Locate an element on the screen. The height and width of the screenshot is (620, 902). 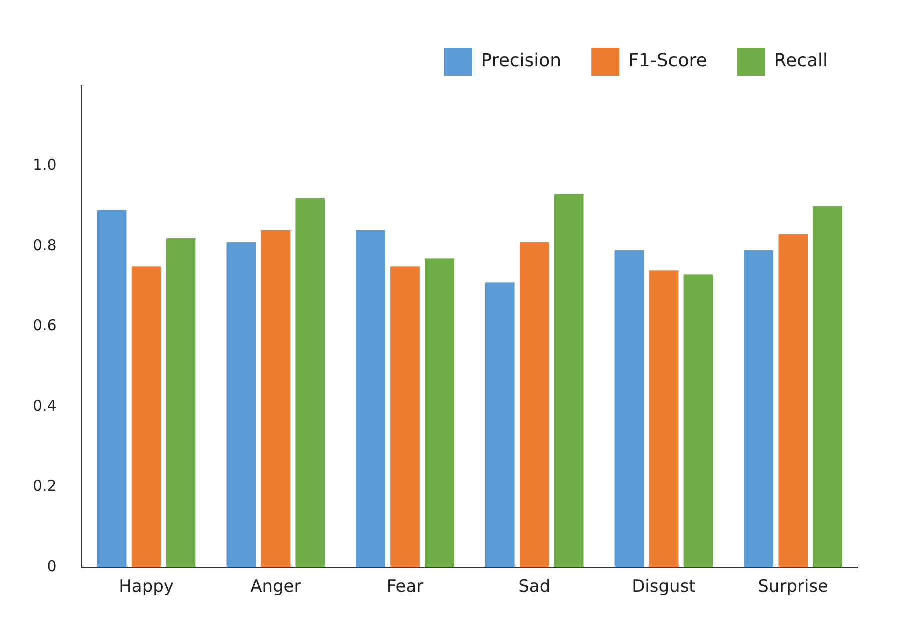
x-tick-label: Disgust is located at coordinates (664, 587).